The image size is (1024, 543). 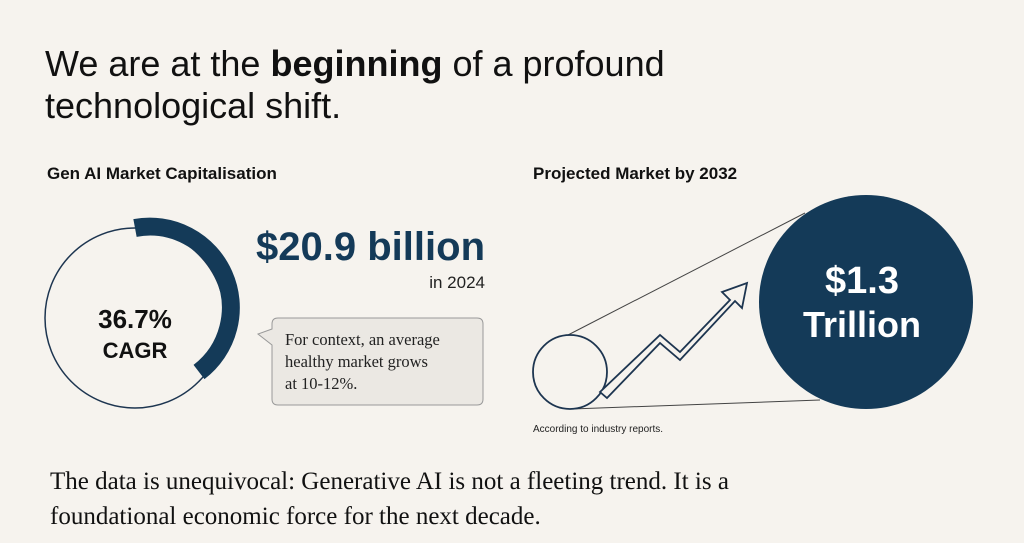 I want to click on section-title: Gen AI Market Capitalisation, so click(x=162, y=173).